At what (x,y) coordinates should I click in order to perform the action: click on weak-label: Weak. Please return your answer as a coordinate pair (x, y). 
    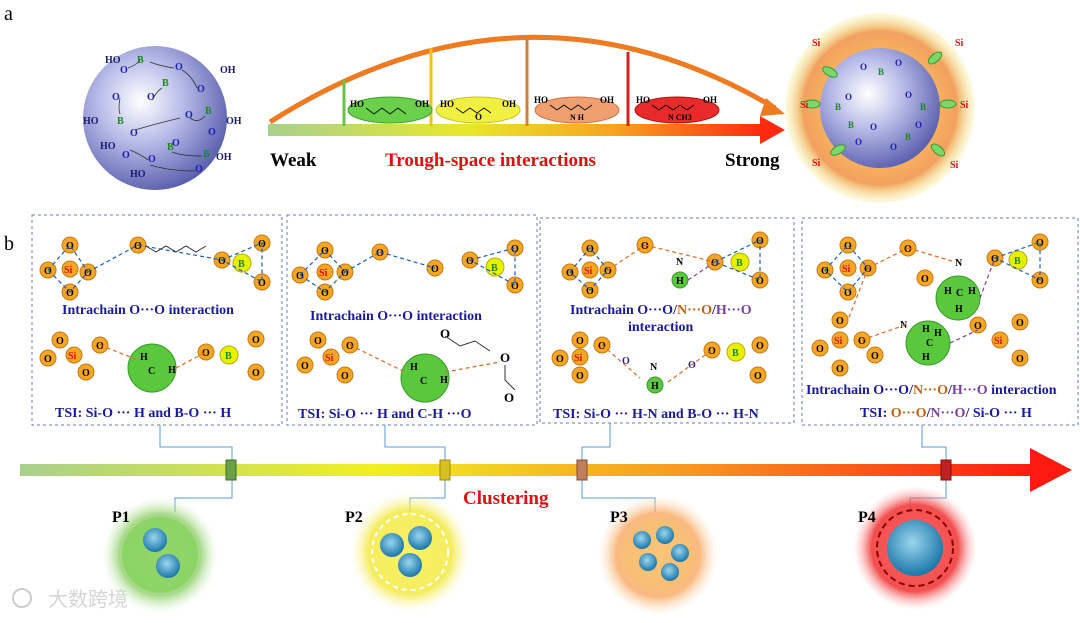
    Looking at the image, I should click on (293, 160).